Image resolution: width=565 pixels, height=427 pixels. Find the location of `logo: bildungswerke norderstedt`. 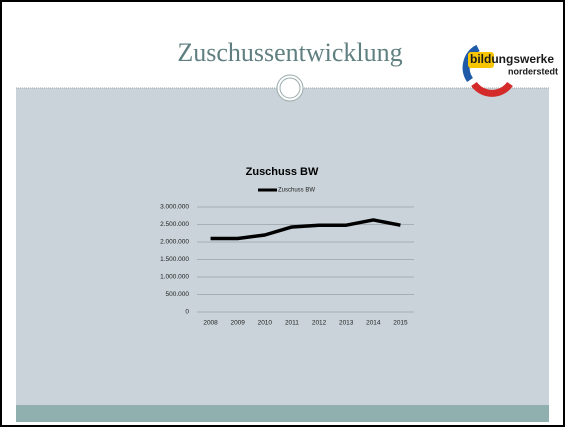

logo: bildungswerke norderstedt is located at coordinates (510, 70).